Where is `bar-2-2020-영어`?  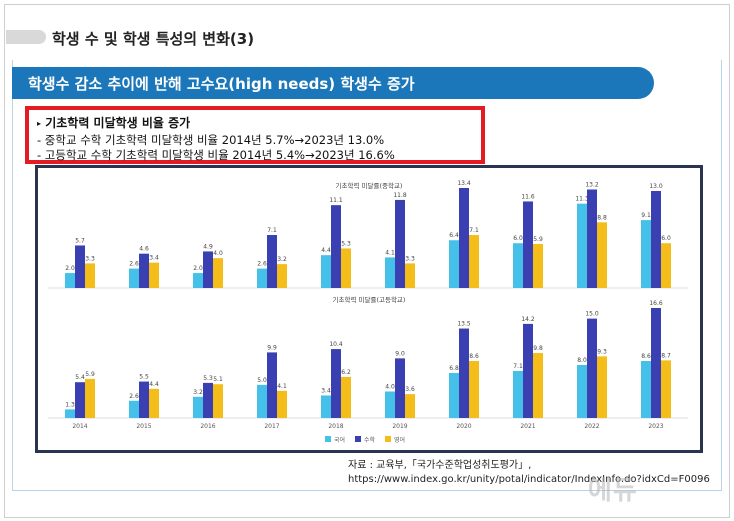
bar-2-2020-영어 is located at coordinates (474, 389).